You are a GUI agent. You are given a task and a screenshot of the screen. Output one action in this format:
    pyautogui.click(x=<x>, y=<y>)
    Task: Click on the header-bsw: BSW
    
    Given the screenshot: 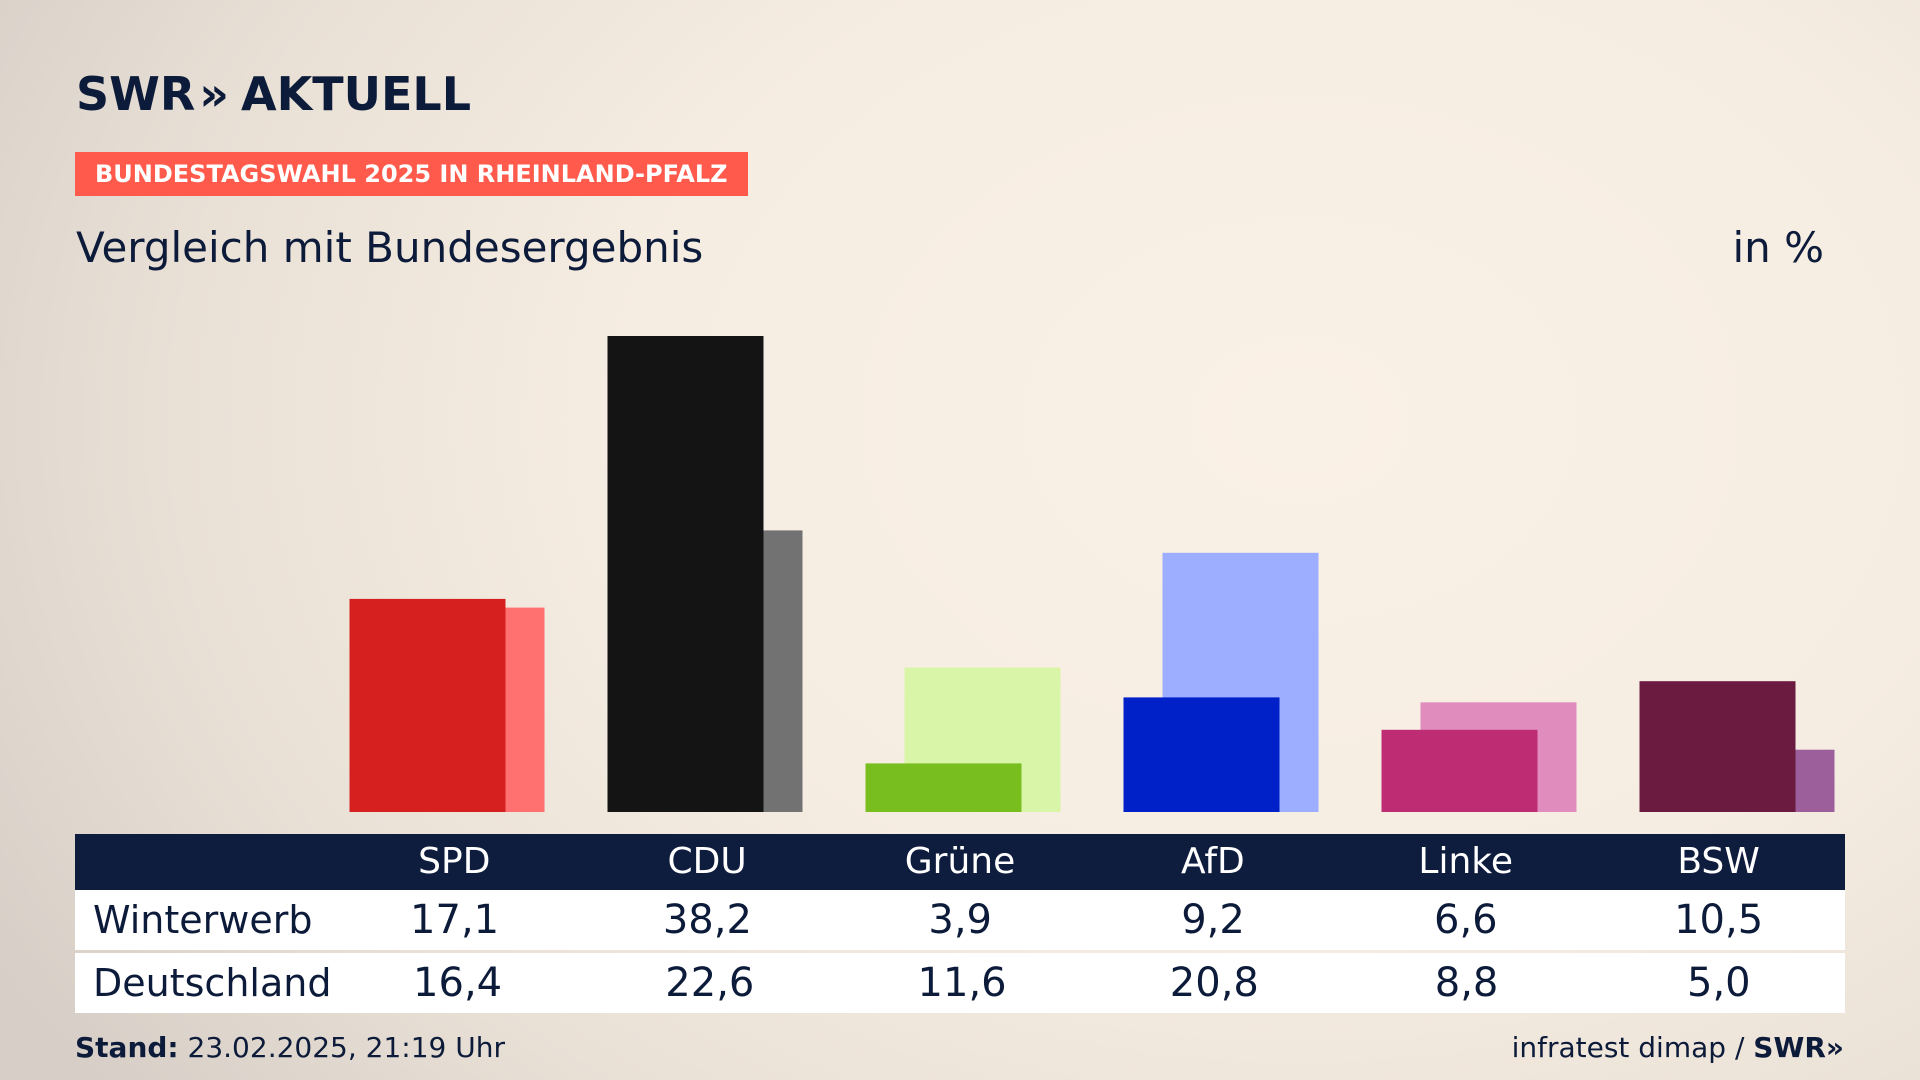 What is the action you would take?
    pyautogui.click(x=1718, y=861)
    